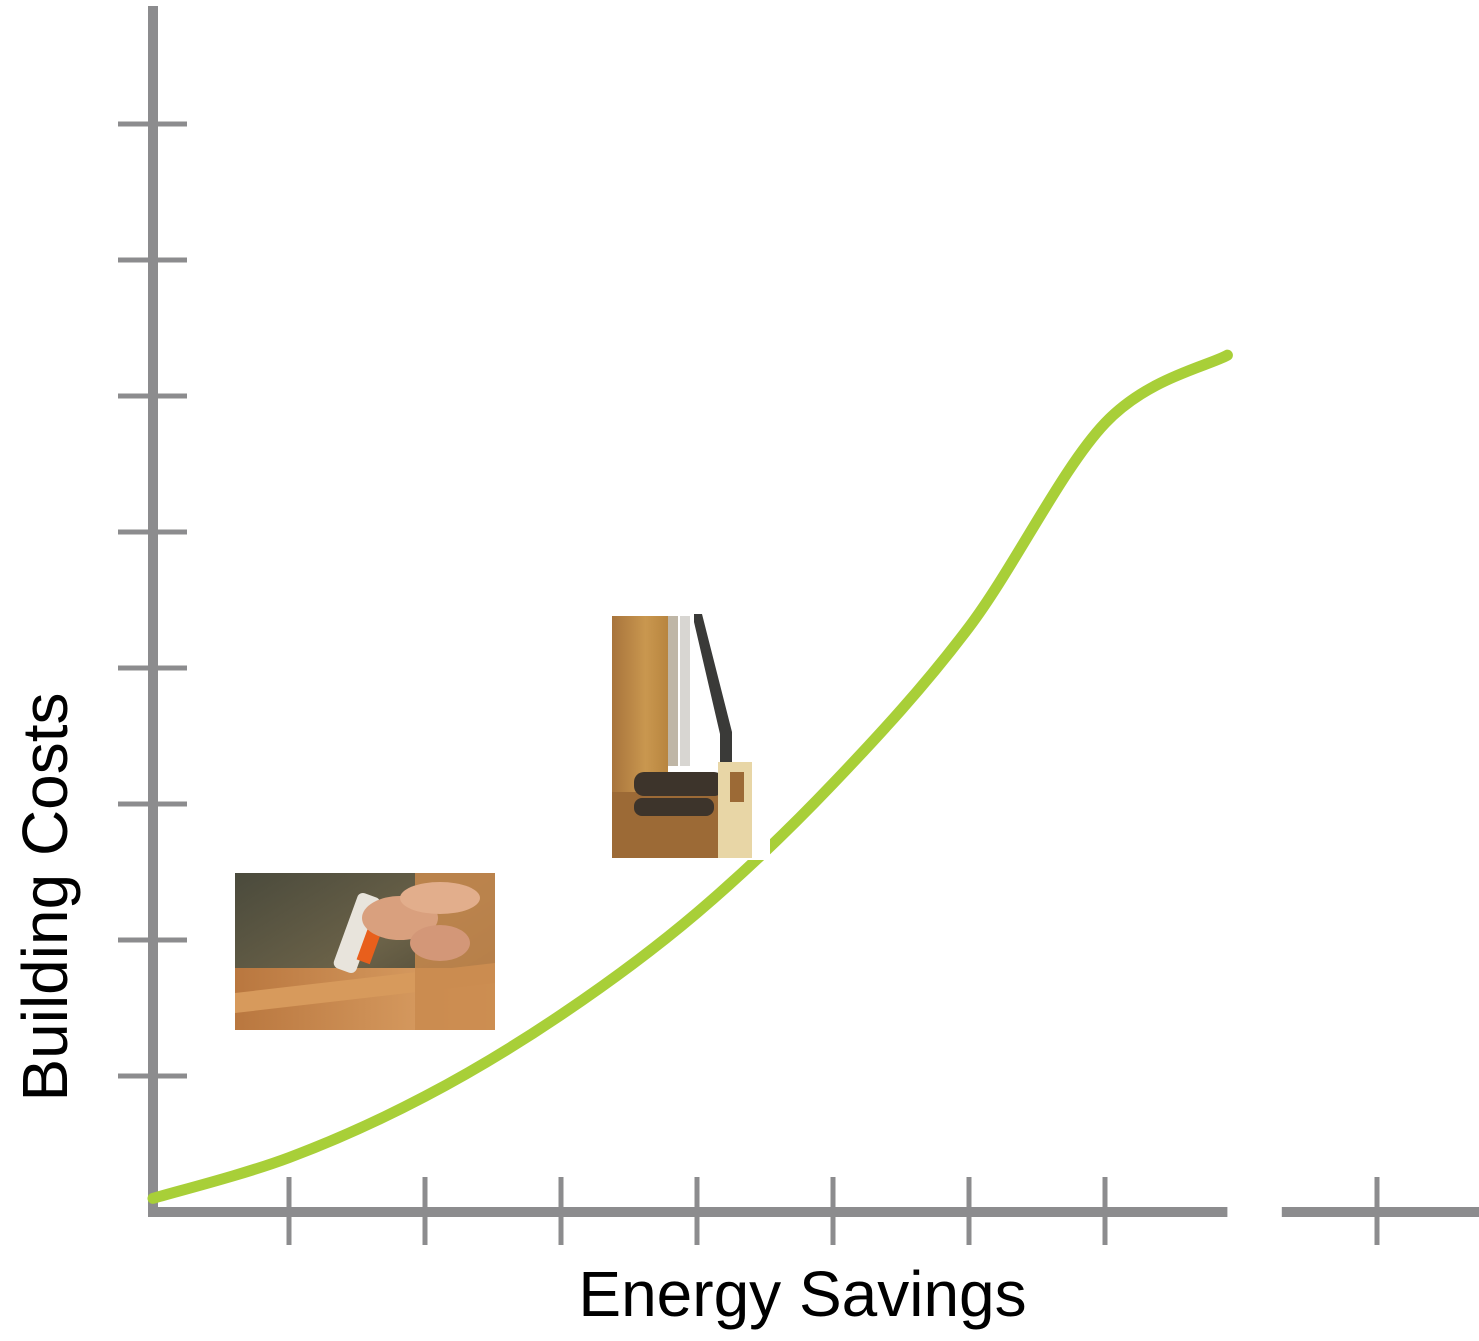 This screenshot has width=1479, height=1341. I want to click on x-axis-label: Energy Savings, so click(802, 1294).